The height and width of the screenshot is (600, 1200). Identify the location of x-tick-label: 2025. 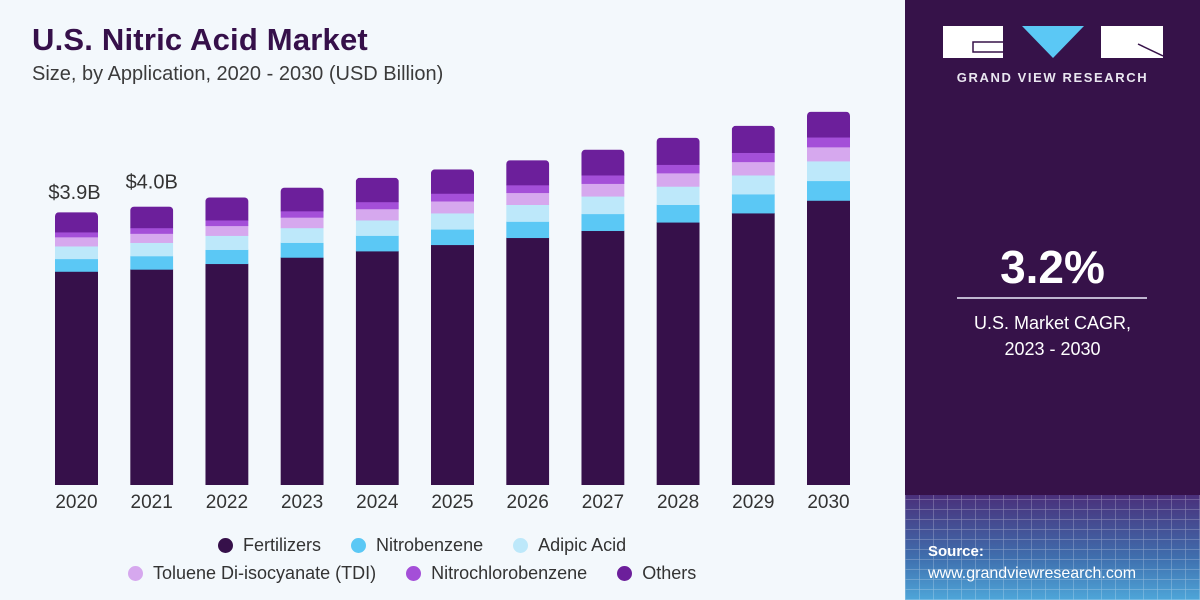
(452, 502).